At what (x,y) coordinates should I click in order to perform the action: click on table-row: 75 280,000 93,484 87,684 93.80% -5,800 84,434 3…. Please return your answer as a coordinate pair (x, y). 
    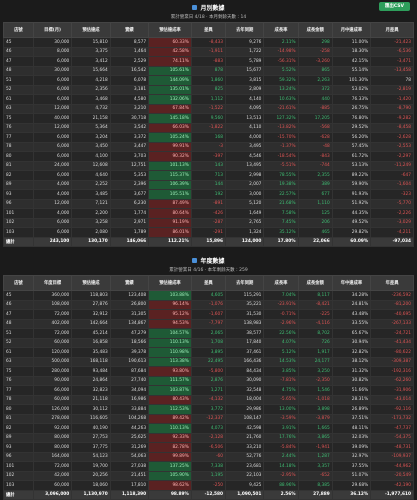
    Looking at the image, I should click on (208, 371).